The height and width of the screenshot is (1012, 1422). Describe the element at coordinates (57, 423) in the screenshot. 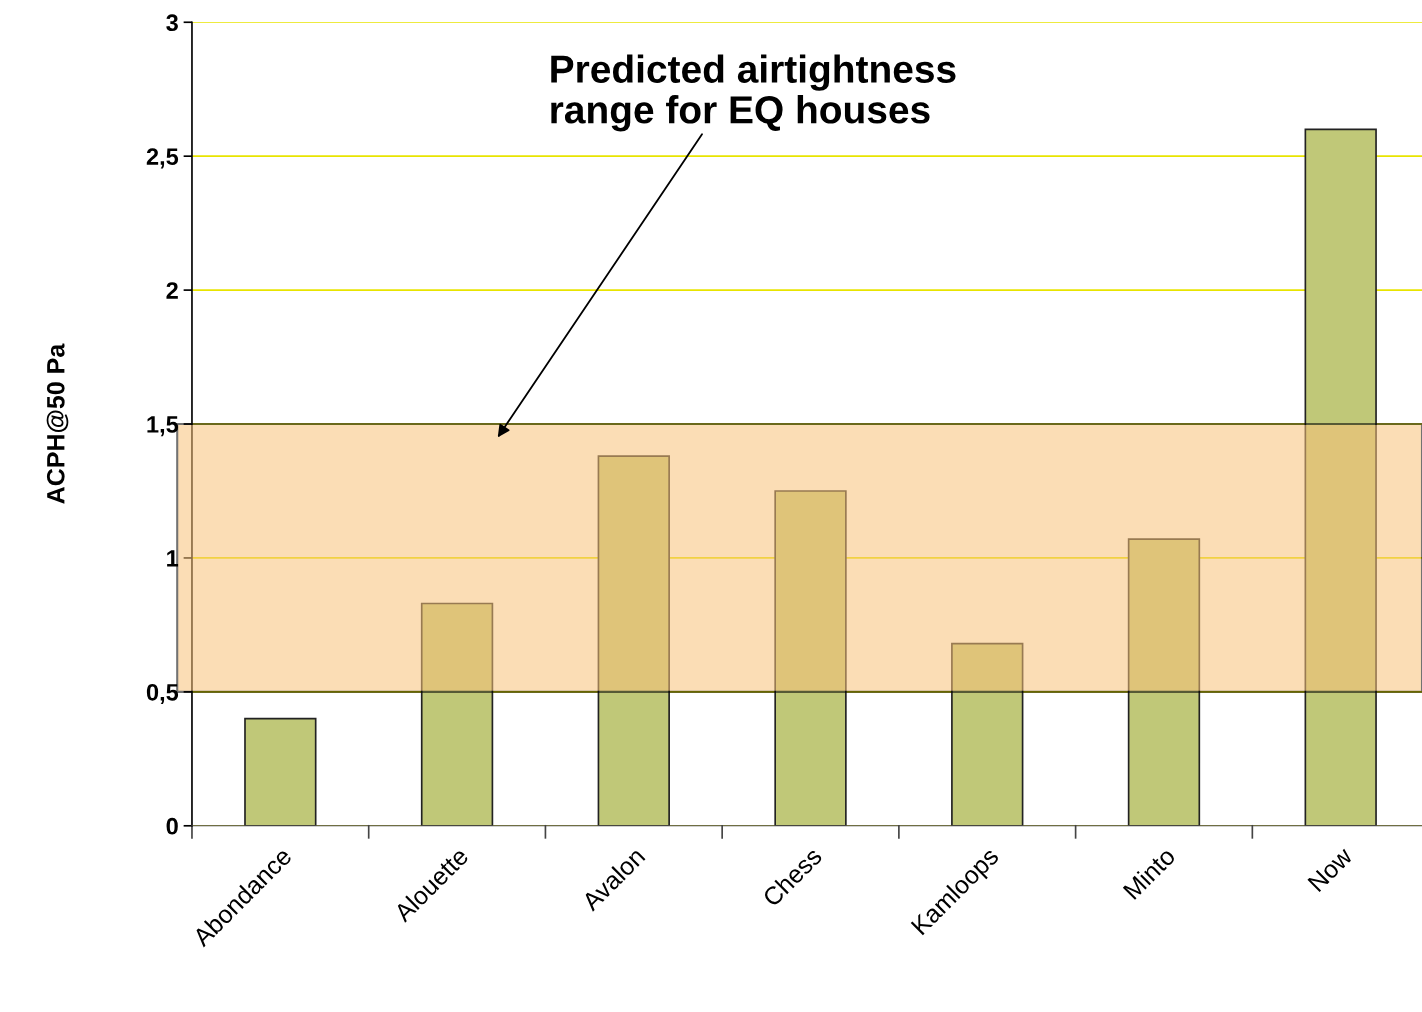

I see `y-axis-title: ACPH@50 Pa` at that location.